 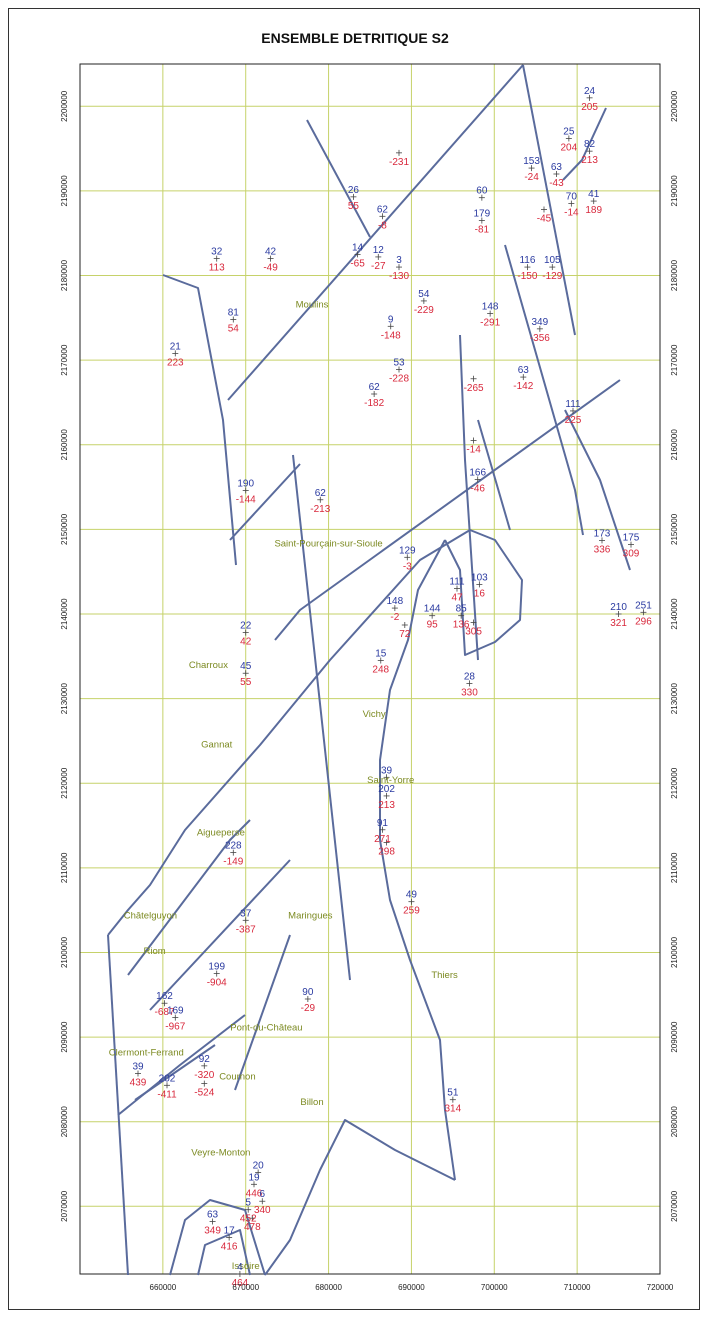 What do you see at coordinates (674, 952) in the screenshot?
I see `y-tick-label-right: 2100000` at bounding box center [674, 952].